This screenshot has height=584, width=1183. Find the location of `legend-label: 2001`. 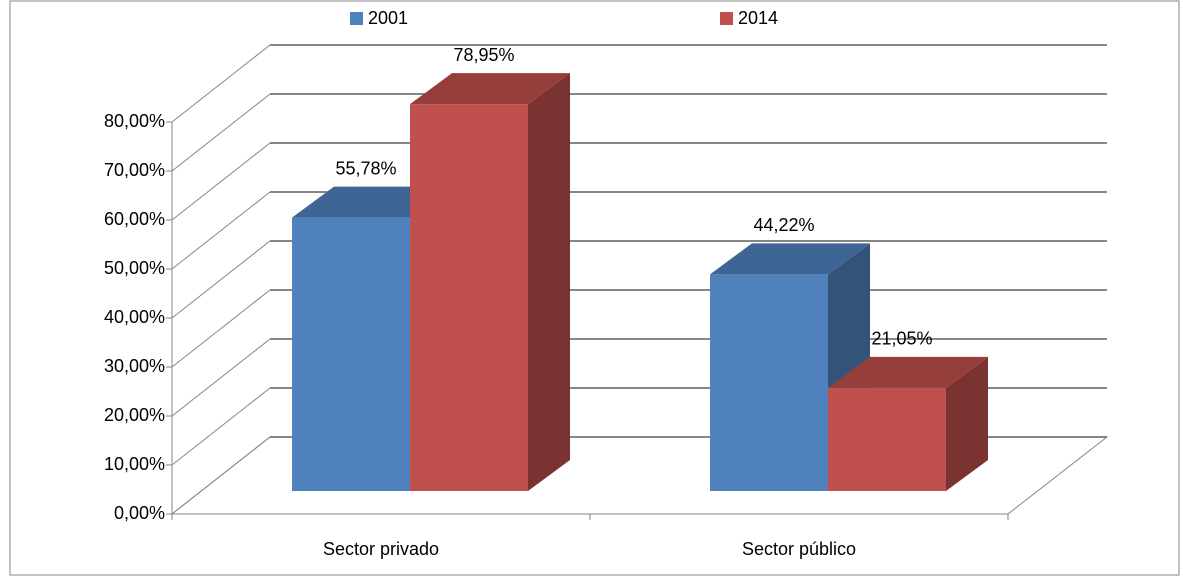

legend-label: 2001 is located at coordinates (388, 18).